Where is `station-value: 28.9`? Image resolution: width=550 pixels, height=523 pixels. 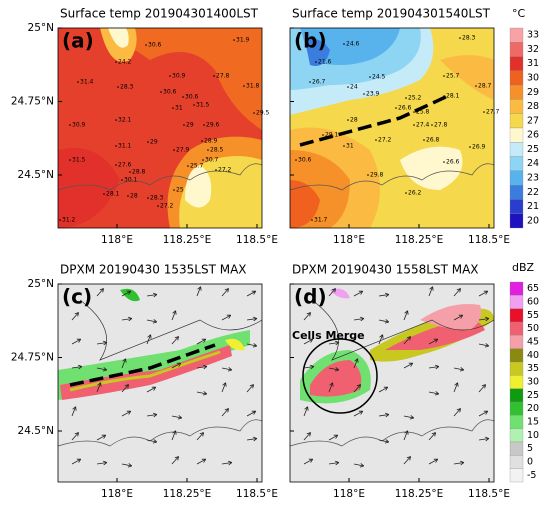
station-value: 28.9 is located at coordinates (211, 141).